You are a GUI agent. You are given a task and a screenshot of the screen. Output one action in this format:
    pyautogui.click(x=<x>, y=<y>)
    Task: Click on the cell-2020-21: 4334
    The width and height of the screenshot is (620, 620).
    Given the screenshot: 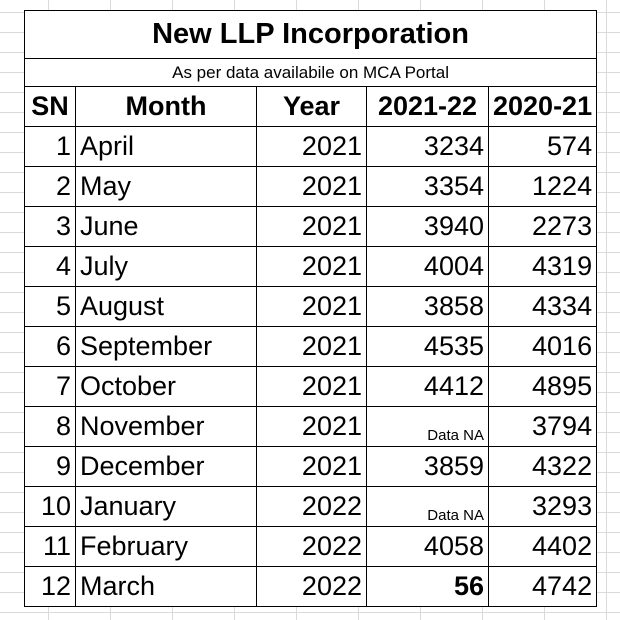 What is the action you would take?
    pyautogui.click(x=542, y=306)
    